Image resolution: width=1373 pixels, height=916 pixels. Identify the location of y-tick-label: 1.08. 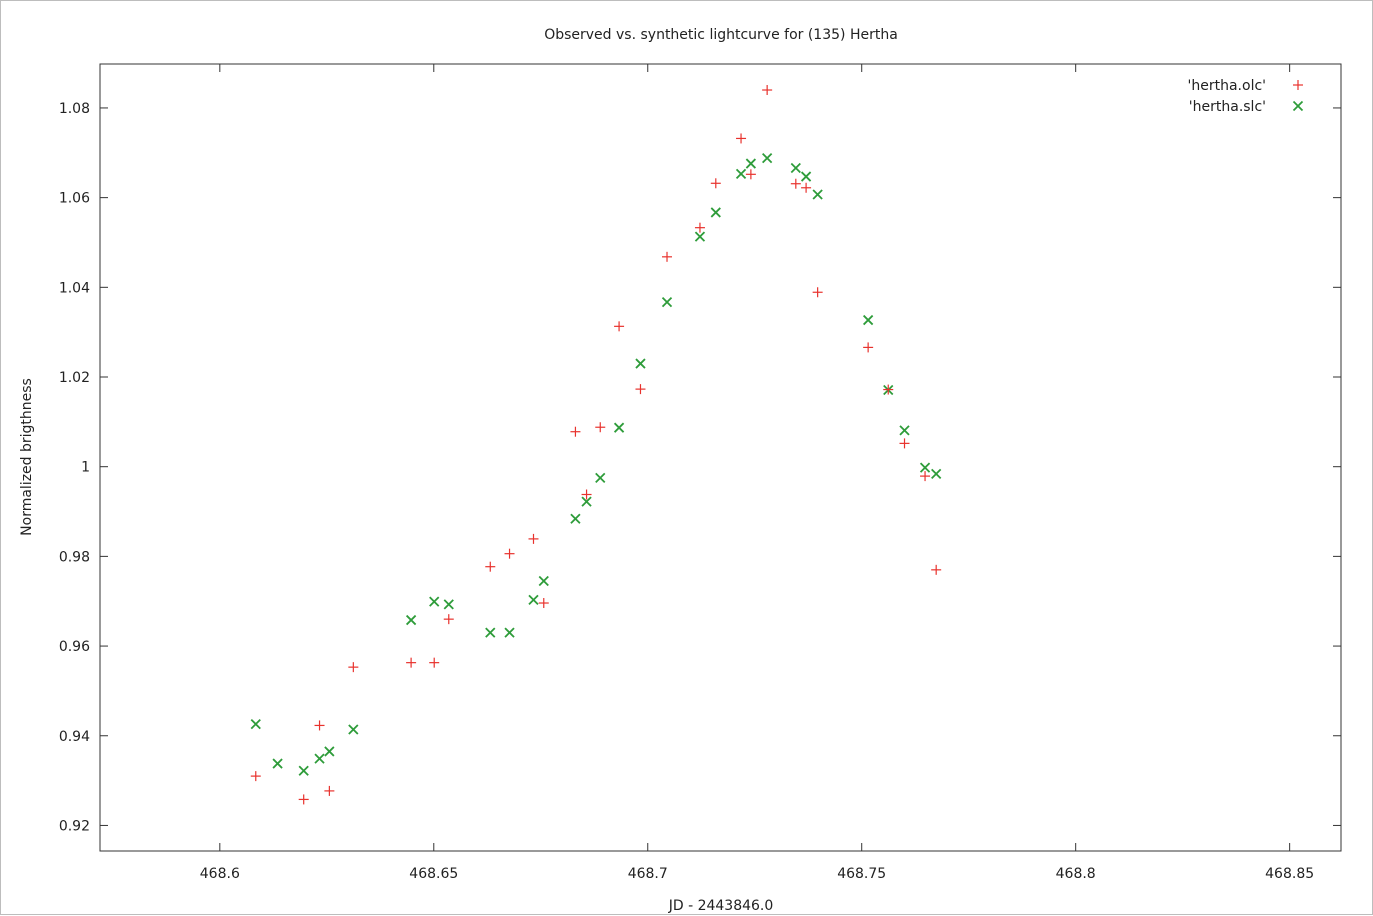
(74, 109).